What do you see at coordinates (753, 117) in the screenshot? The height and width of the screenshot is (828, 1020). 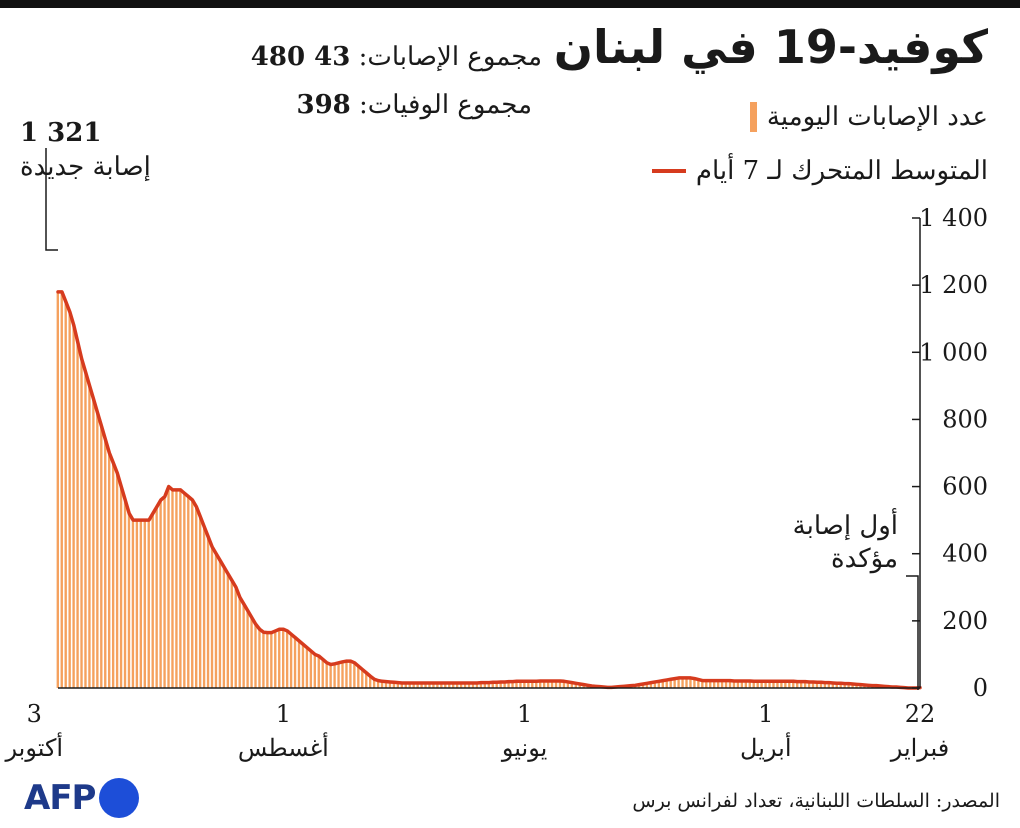 I see `legend-bar-swatch` at bounding box center [753, 117].